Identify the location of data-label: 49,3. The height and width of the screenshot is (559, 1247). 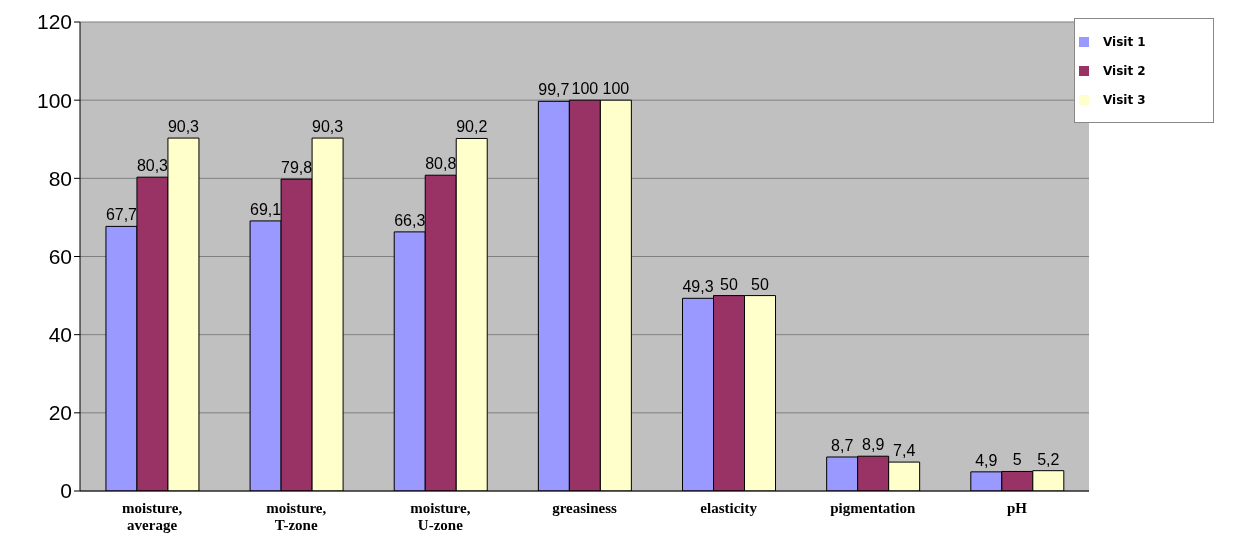
(698, 287).